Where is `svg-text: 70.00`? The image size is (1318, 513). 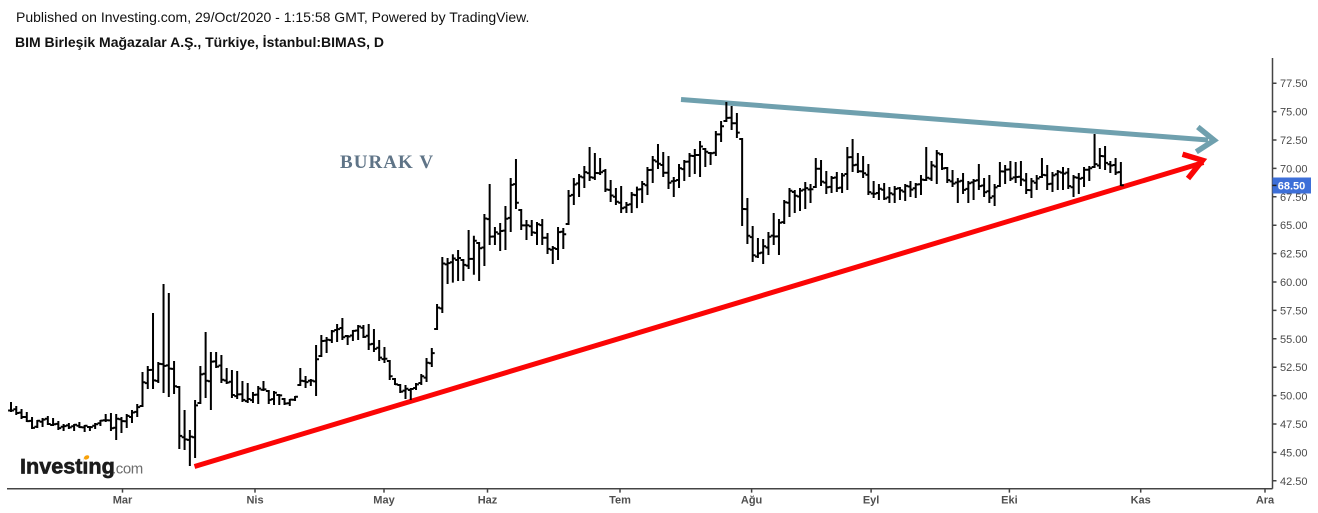
svg-text: 70.00 is located at coordinates (1294, 169).